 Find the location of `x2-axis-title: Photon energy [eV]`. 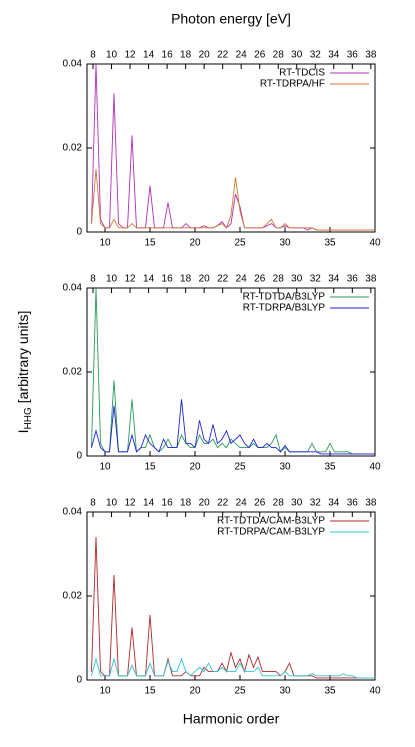

x2-axis-title: Photon energy [eV] is located at coordinates (231, 19).